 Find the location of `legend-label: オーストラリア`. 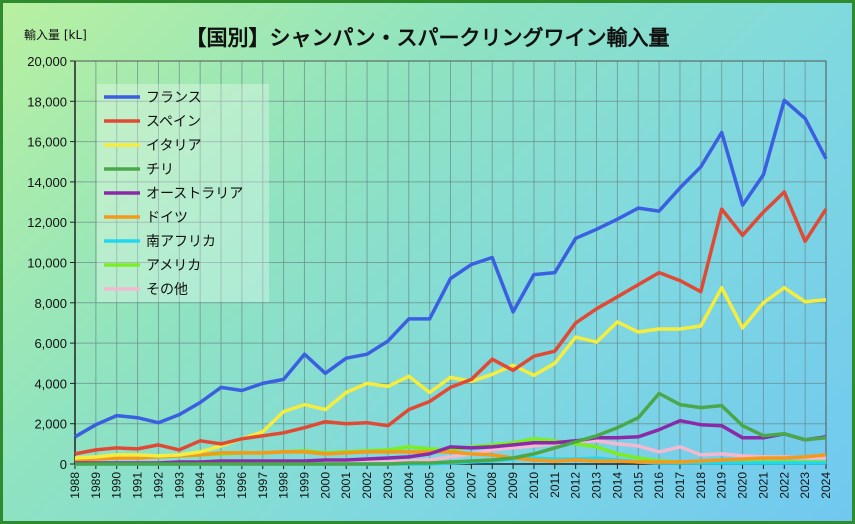

legend-label: オーストラリア is located at coordinates (194, 194).